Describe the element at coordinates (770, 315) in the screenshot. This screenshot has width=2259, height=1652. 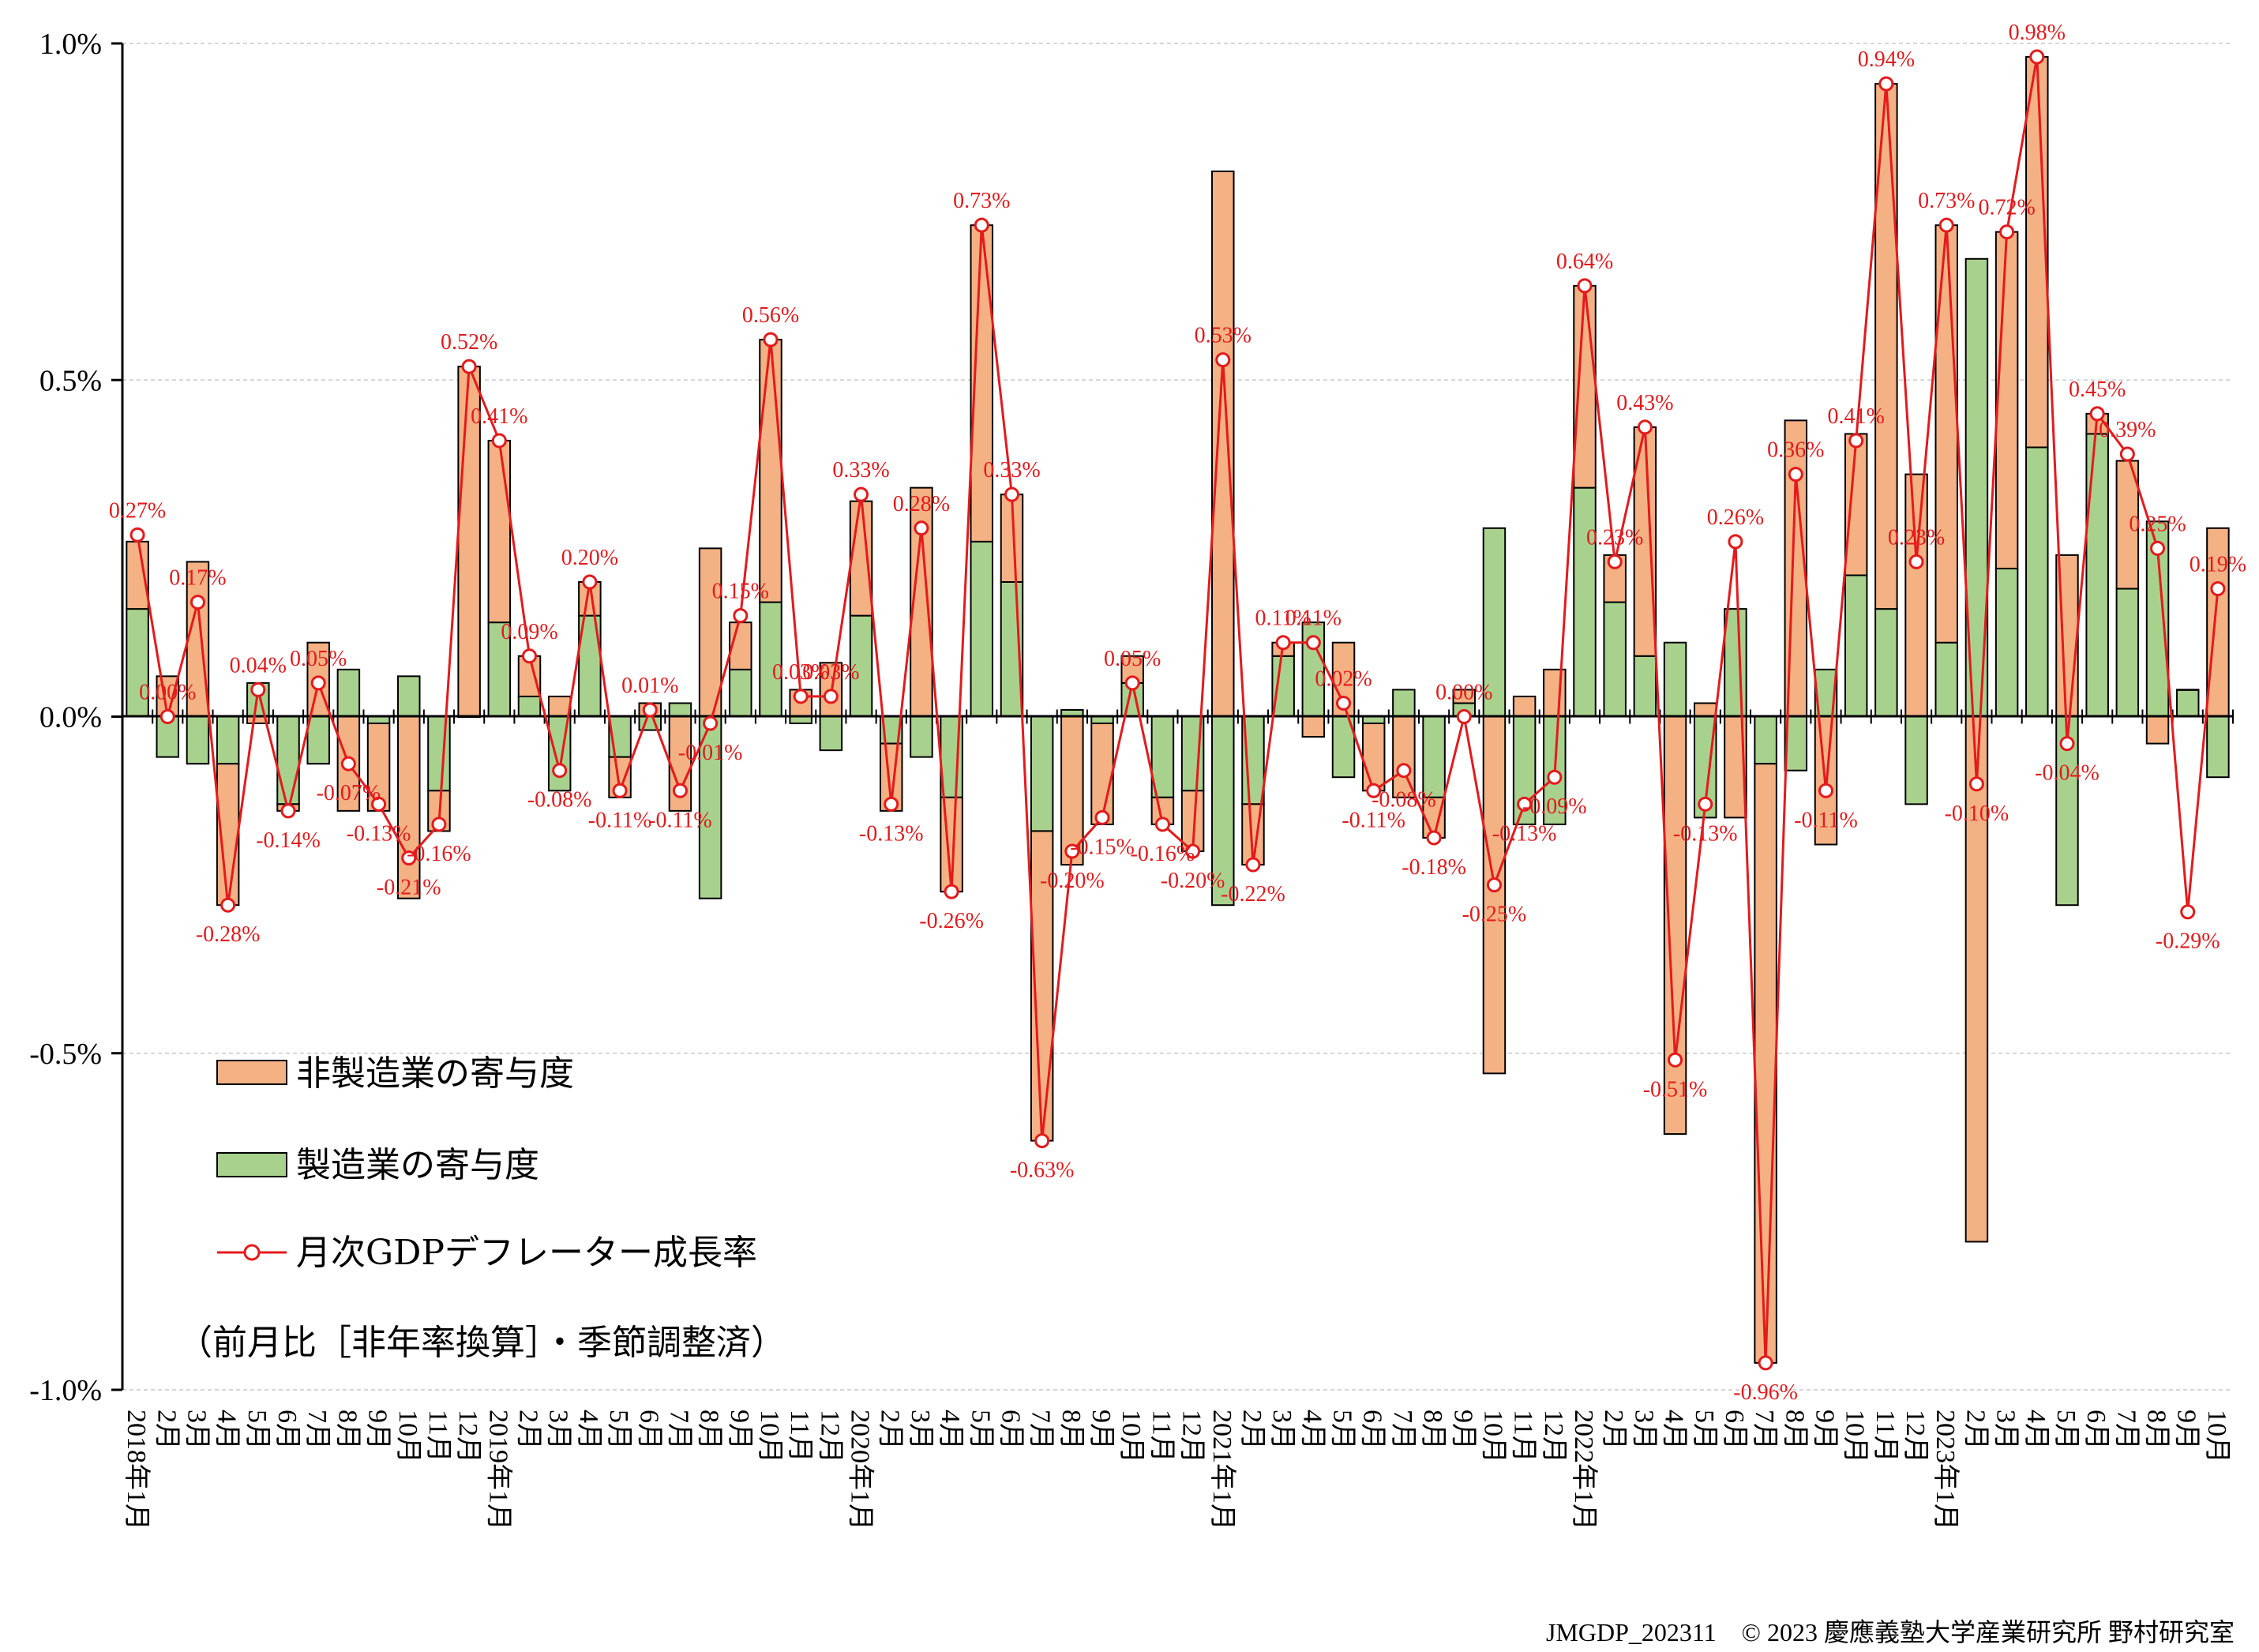
I see `data-label: 0.56%` at that location.